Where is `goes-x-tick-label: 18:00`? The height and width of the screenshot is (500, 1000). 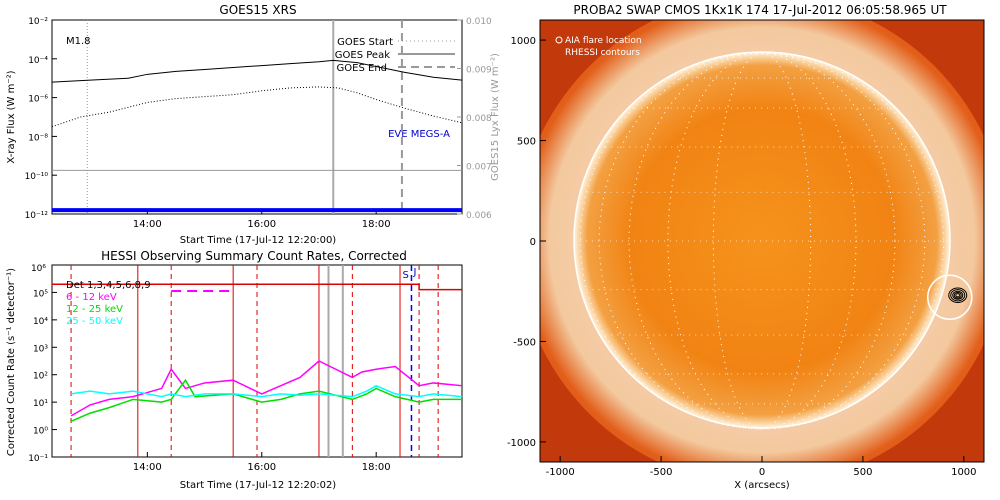
goes-x-tick-label: 18:00 is located at coordinates (376, 224).